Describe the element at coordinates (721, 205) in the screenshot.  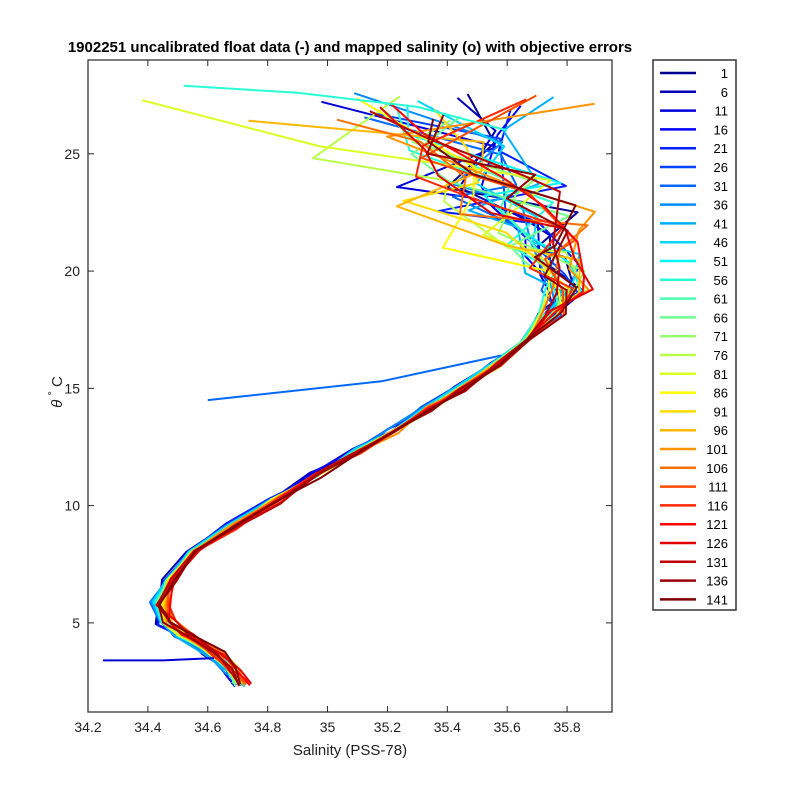
I see `legend-label: 36` at that location.